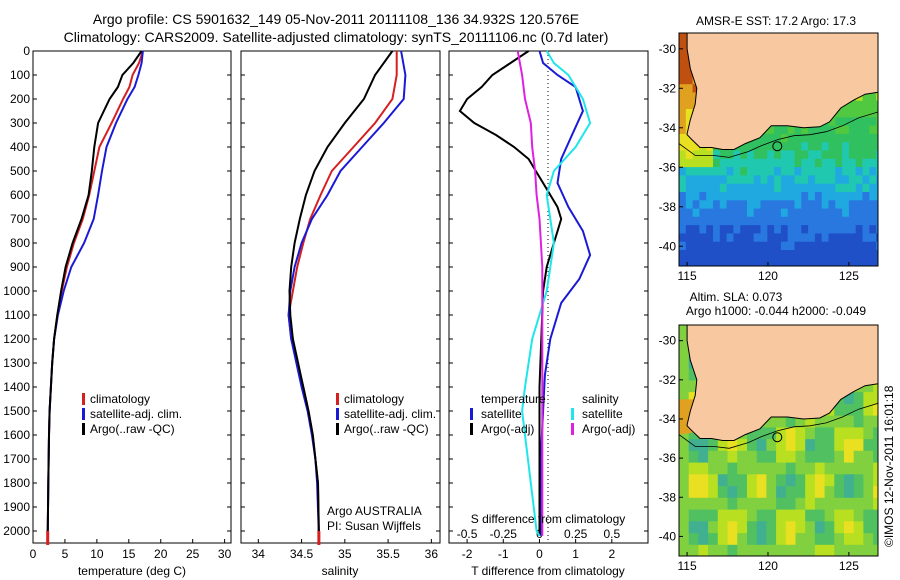 This screenshot has height=580, width=900. I want to click on depth-tick-label: 1500, so click(16, 411).